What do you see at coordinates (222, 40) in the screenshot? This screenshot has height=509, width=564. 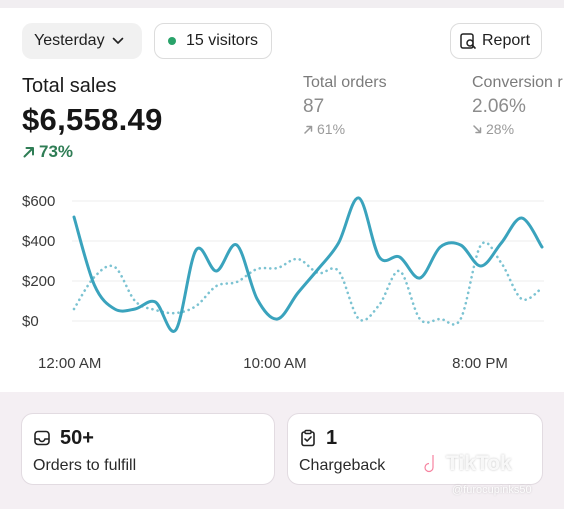 I see `visitors-label: 15 visitors` at bounding box center [222, 40].